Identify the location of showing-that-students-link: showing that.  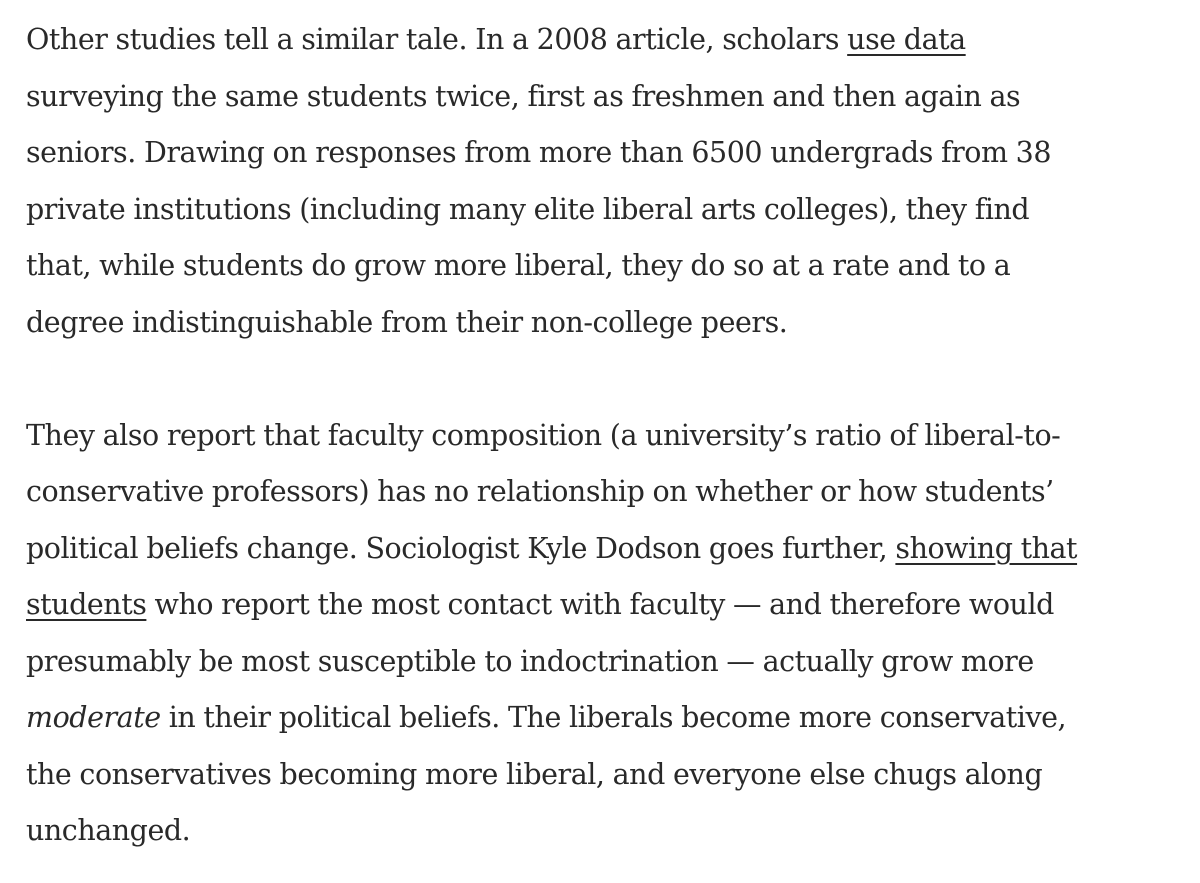
(986, 548).